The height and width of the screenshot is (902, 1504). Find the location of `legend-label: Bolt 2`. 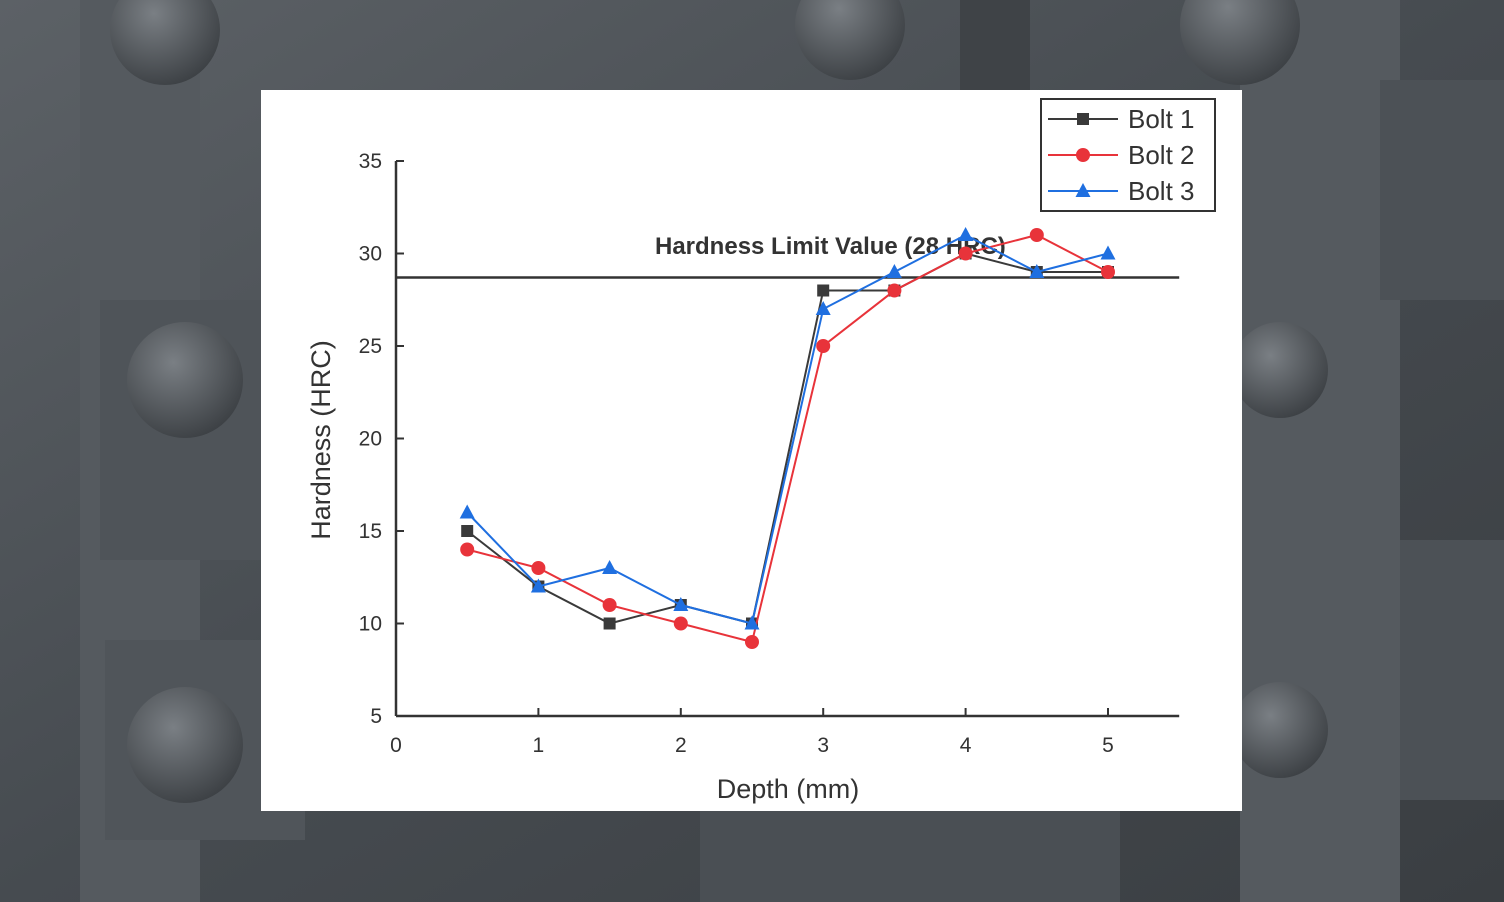

legend-label: Bolt 2 is located at coordinates (1161, 155).